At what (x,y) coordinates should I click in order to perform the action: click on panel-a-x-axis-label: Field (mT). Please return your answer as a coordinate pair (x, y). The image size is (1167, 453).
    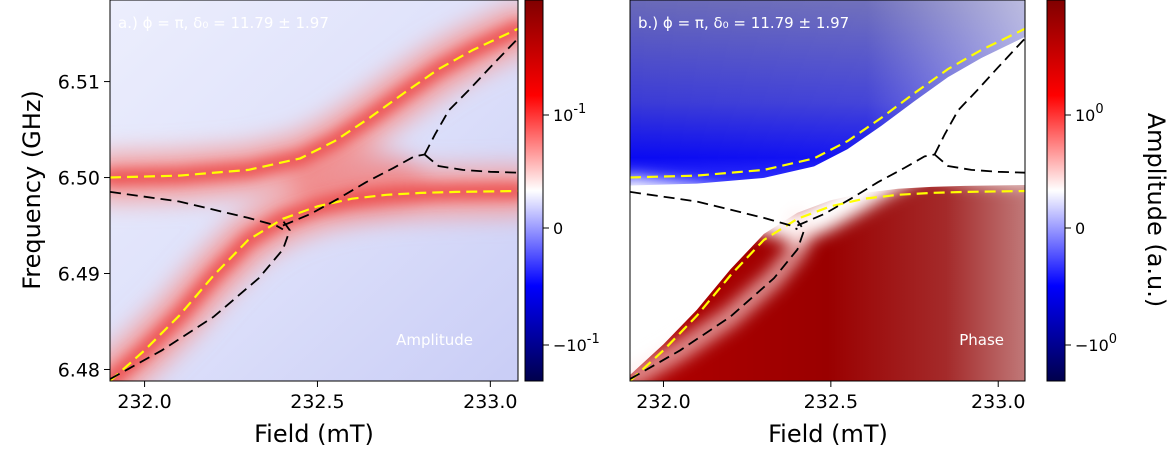
    Looking at the image, I should click on (314, 434).